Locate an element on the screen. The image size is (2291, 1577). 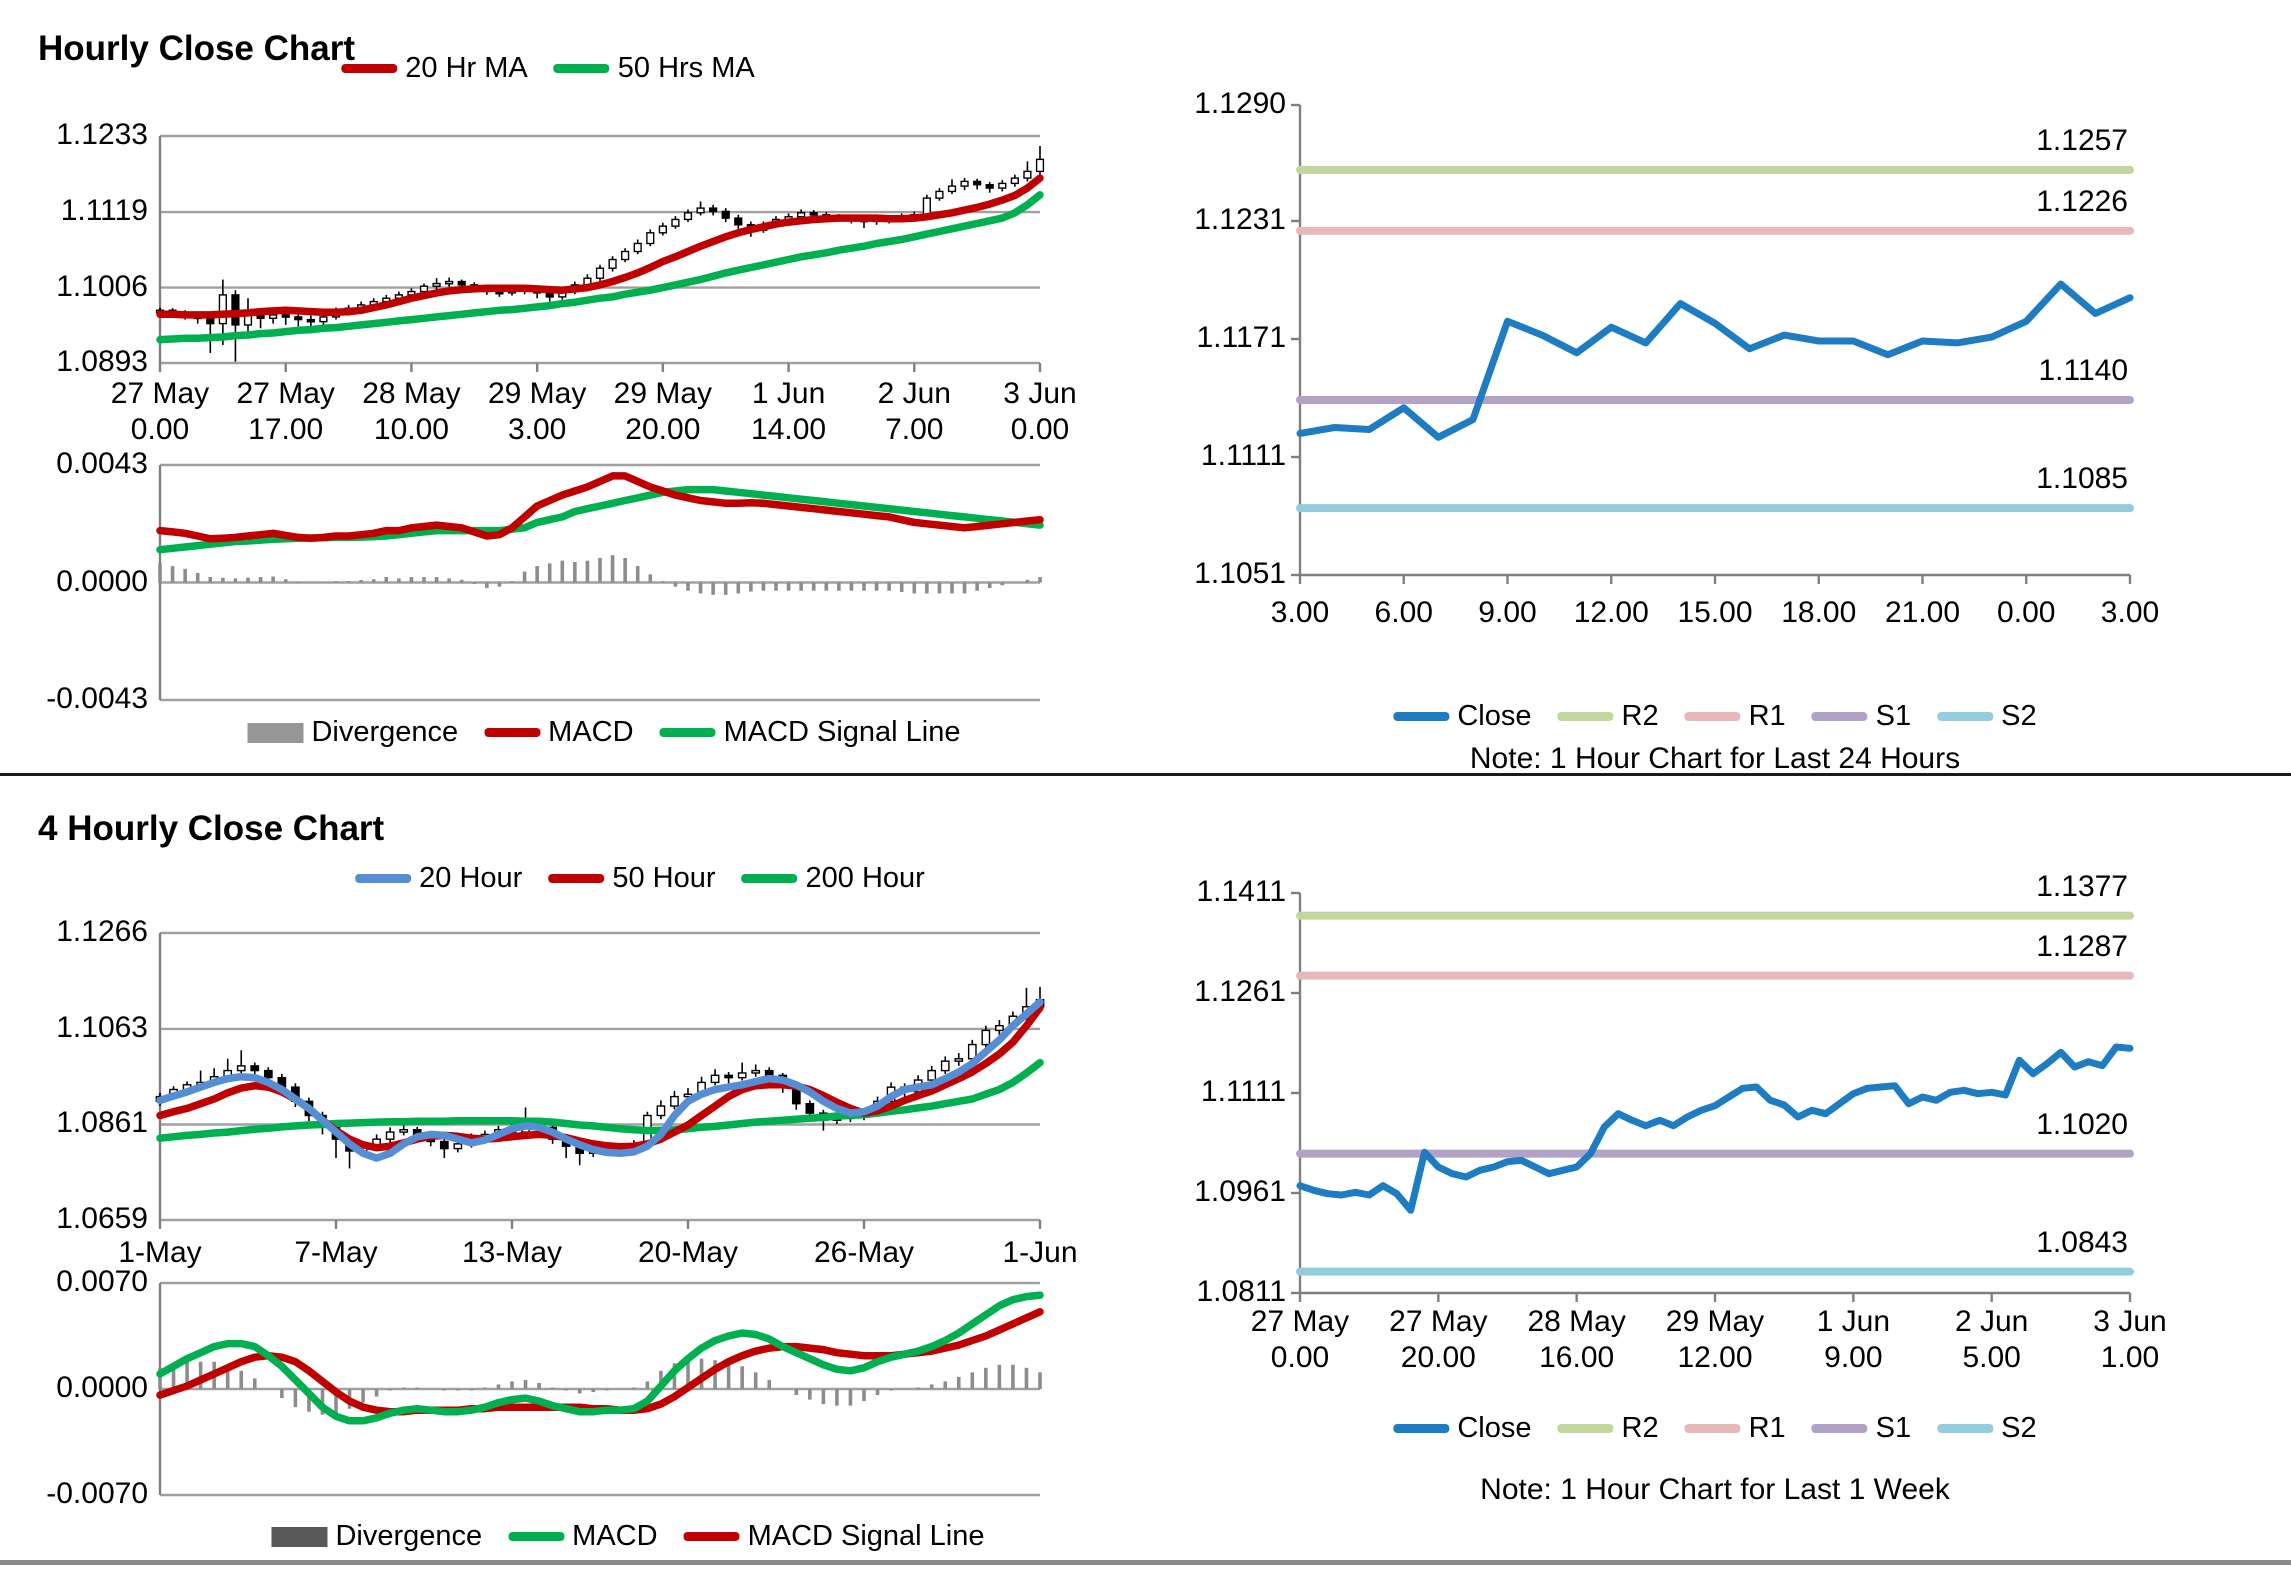
weekly-pivot-xtick-time: 5.00 is located at coordinates (1991, 1357).